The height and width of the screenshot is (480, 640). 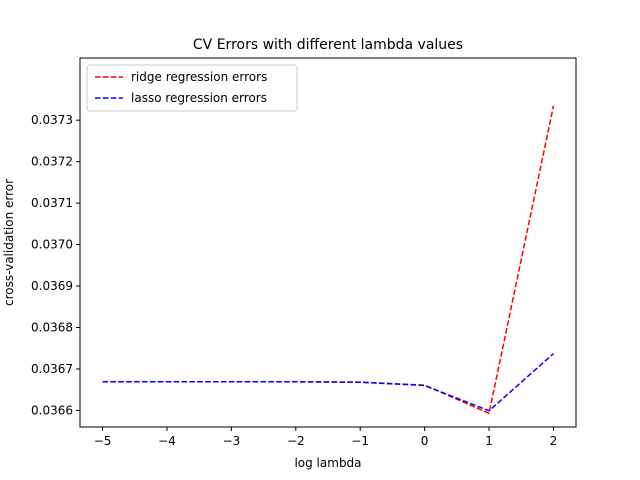 What do you see at coordinates (328, 45) in the screenshot?
I see `chart-title: CV Errors with different lambda values` at bounding box center [328, 45].